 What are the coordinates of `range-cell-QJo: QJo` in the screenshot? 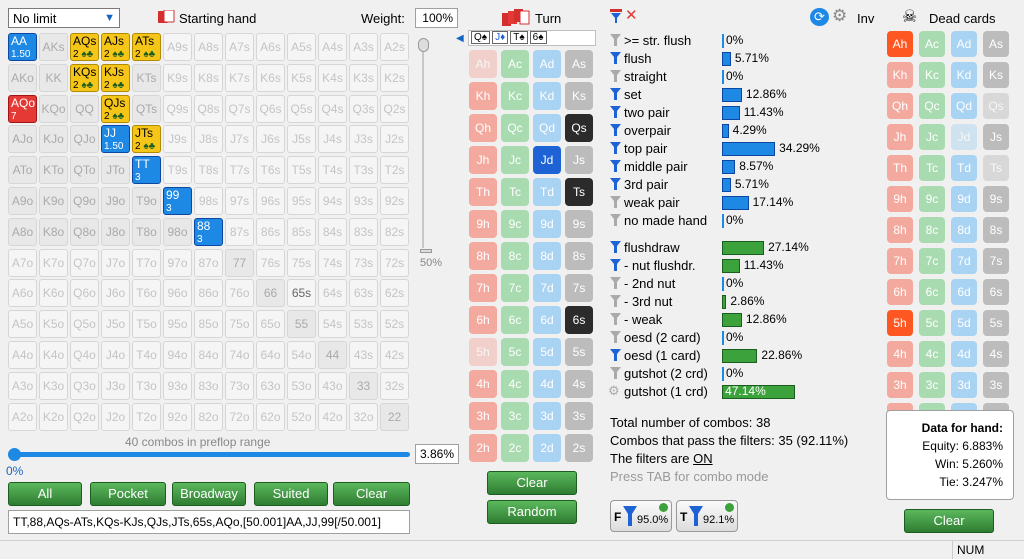 It's located at (84, 139).